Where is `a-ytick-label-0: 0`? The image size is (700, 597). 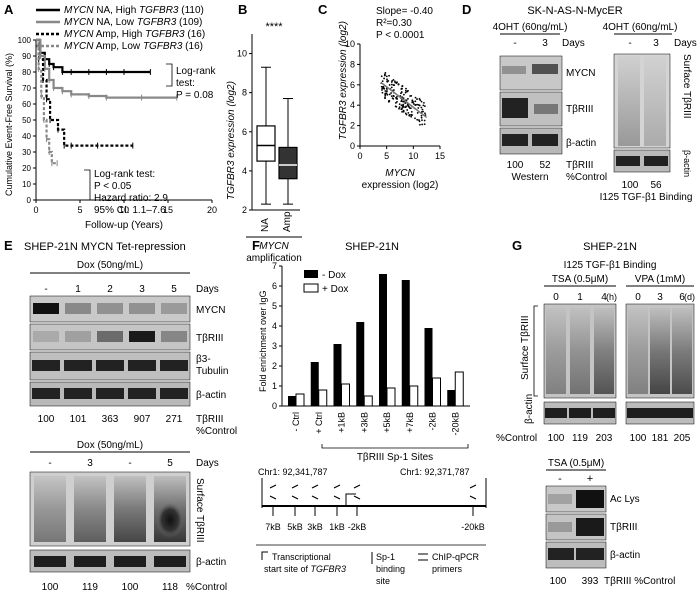 a-ytick-label-0: 0 is located at coordinates (29, 200).